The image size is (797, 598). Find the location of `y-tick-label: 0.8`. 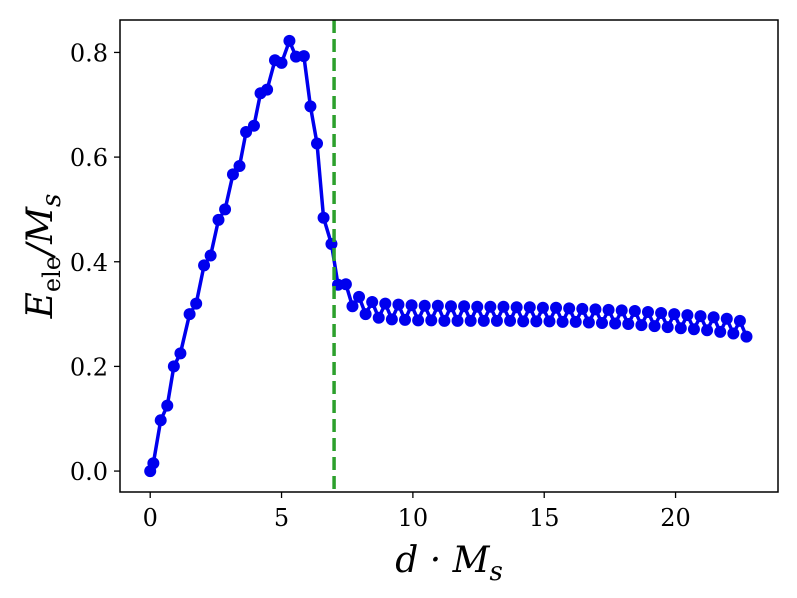

y-tick-label: 0.8 is located at coordinates (89, 53).